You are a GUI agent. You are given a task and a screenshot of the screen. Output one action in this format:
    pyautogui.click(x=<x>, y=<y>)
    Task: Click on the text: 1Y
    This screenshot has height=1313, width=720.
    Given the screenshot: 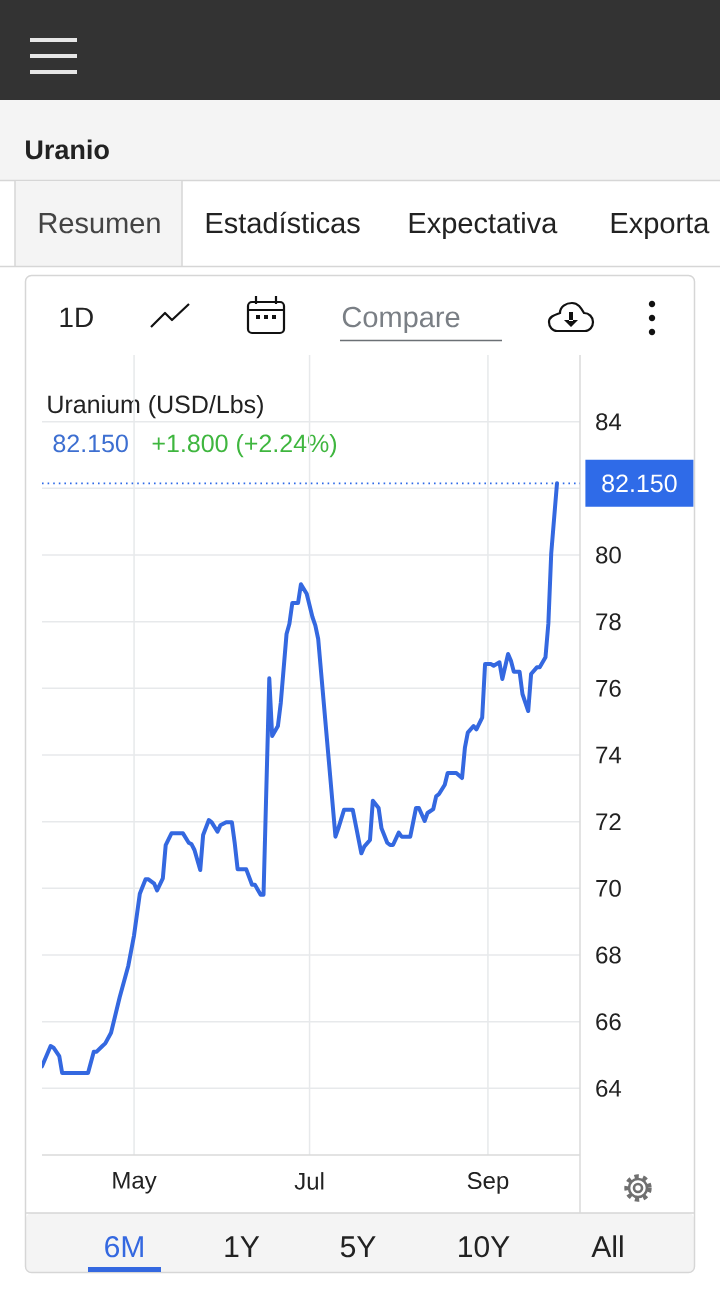 What is the action you would take?
    pyautogui.click(x=242, y=1247)
    